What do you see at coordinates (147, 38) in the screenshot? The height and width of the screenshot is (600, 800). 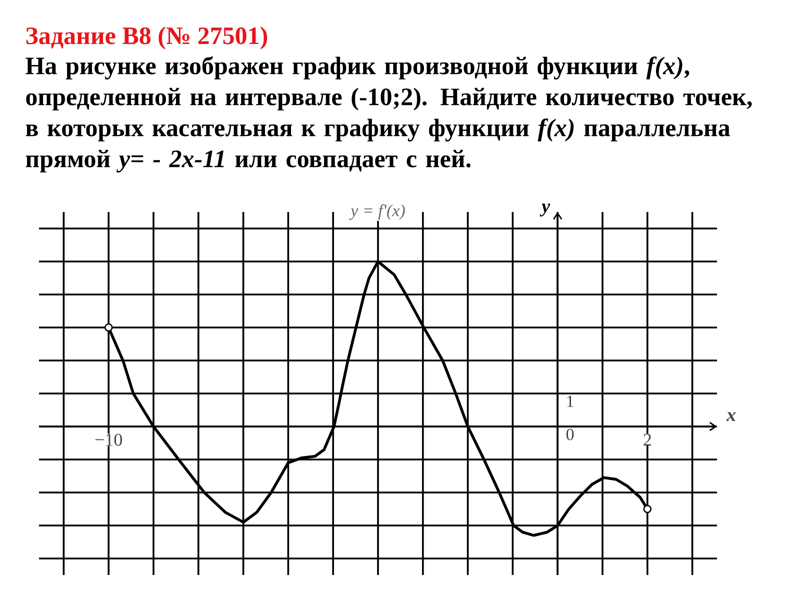 I see `chart-title: Задание B8 (№ 27501)` at bounding box center [147, 38].